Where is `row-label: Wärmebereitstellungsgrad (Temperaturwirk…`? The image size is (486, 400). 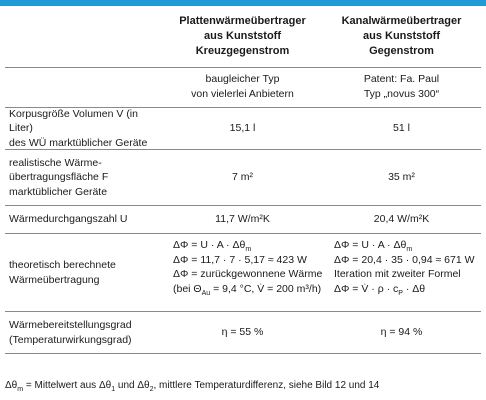 row-label: Wärmebereitstellungsgrad (Temperaturwirk… is located at coordinates (84, 332).